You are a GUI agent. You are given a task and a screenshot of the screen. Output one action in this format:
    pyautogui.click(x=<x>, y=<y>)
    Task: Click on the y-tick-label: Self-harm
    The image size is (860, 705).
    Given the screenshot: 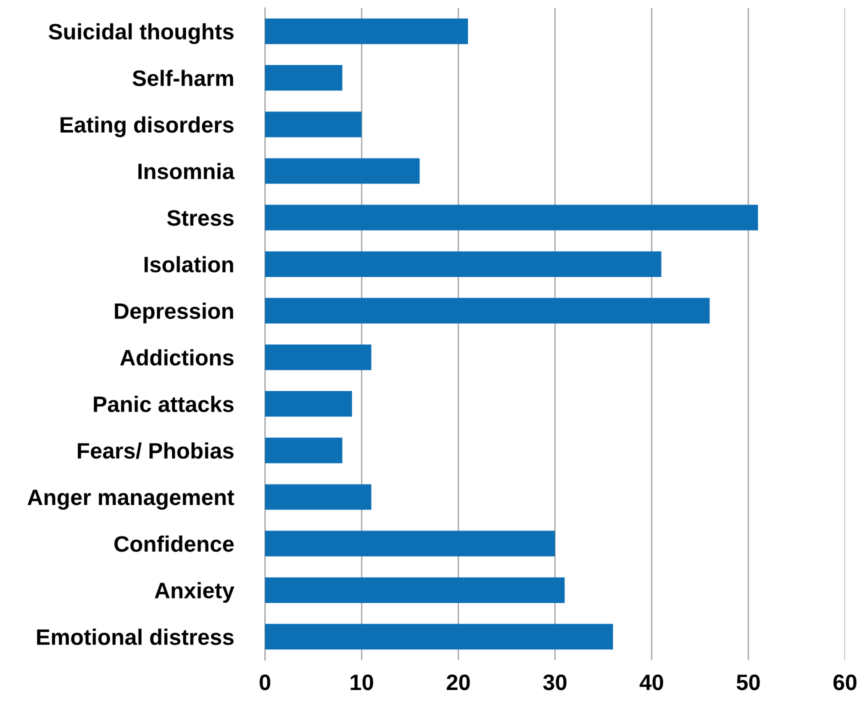 What is the action you would take?
    pyautogui.click(x=183, y=78)
    